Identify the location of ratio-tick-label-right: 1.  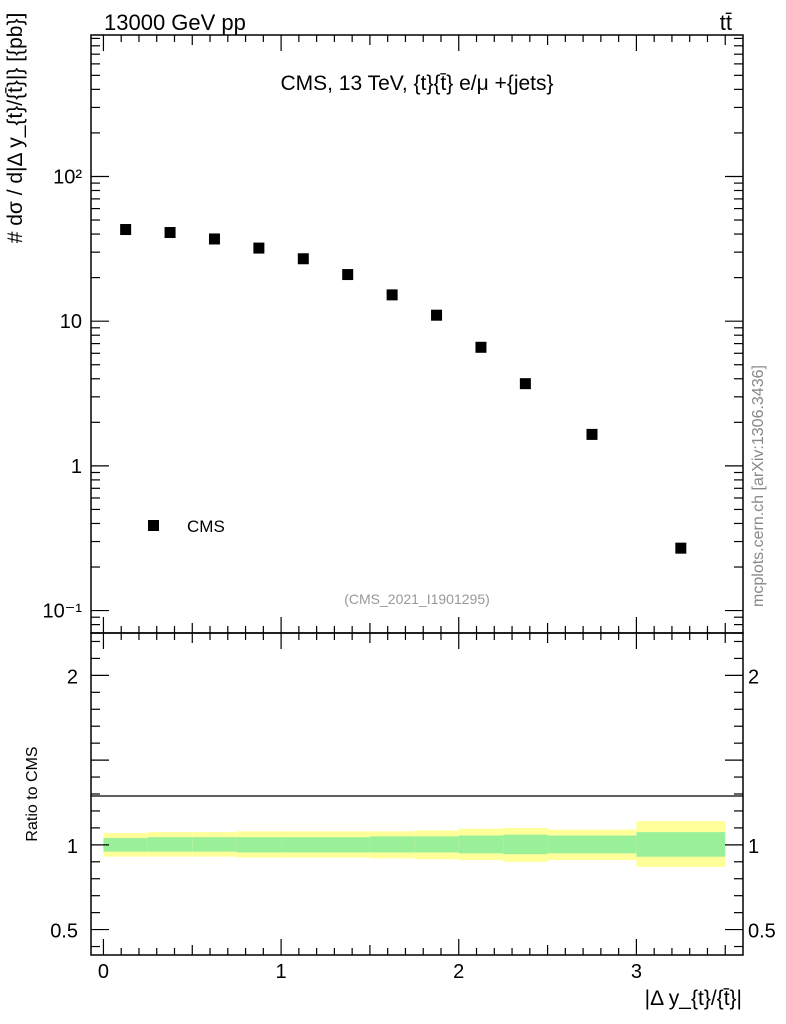
(753, 847).